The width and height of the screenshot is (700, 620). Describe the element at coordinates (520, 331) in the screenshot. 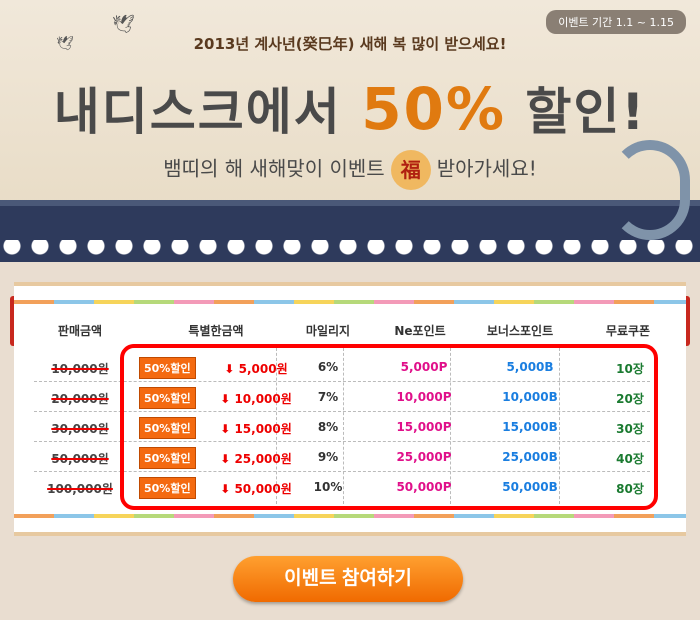

I see `header-bonus-point: 보너스포인트` at that location.